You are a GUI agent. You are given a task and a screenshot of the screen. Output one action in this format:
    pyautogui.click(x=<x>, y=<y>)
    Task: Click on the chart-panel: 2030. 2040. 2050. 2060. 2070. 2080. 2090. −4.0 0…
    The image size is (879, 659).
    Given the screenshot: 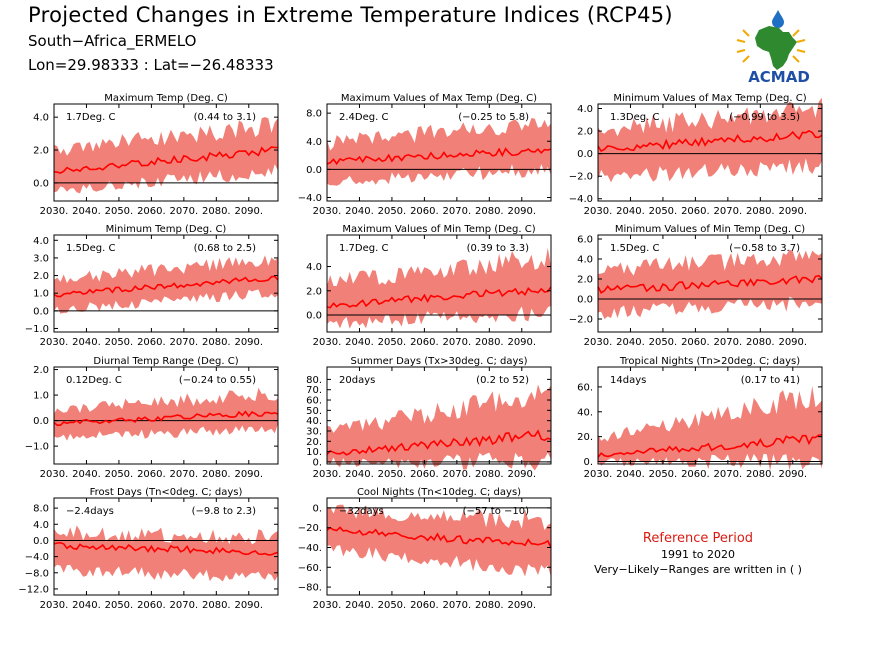 What is the action you would take?
    pyautogui.click(x=425, y=155)
    